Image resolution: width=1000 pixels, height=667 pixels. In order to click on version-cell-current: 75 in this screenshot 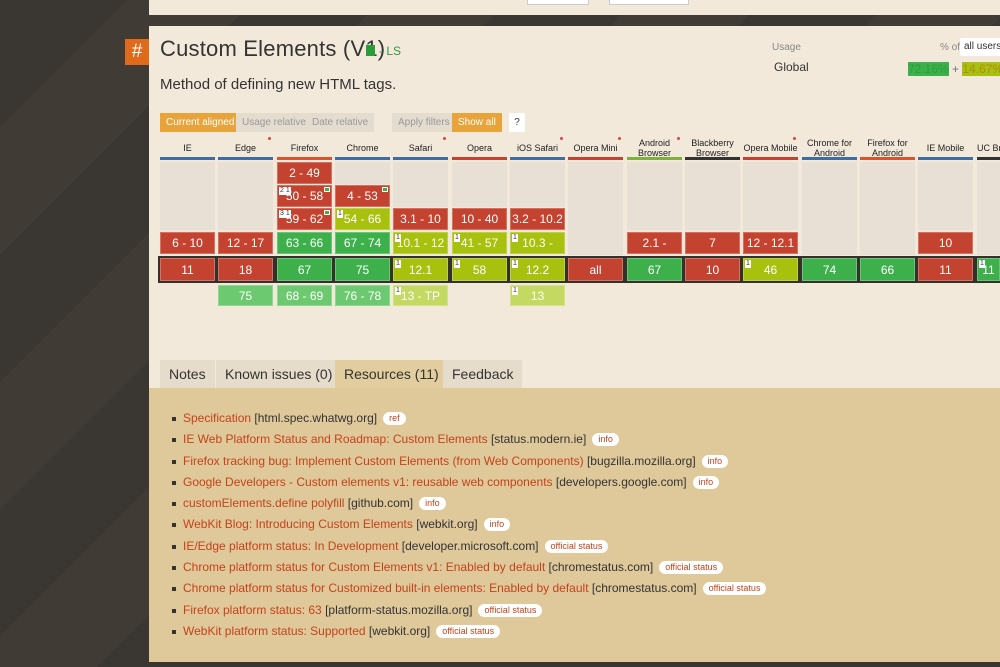, I will do `click(362, 269)`.